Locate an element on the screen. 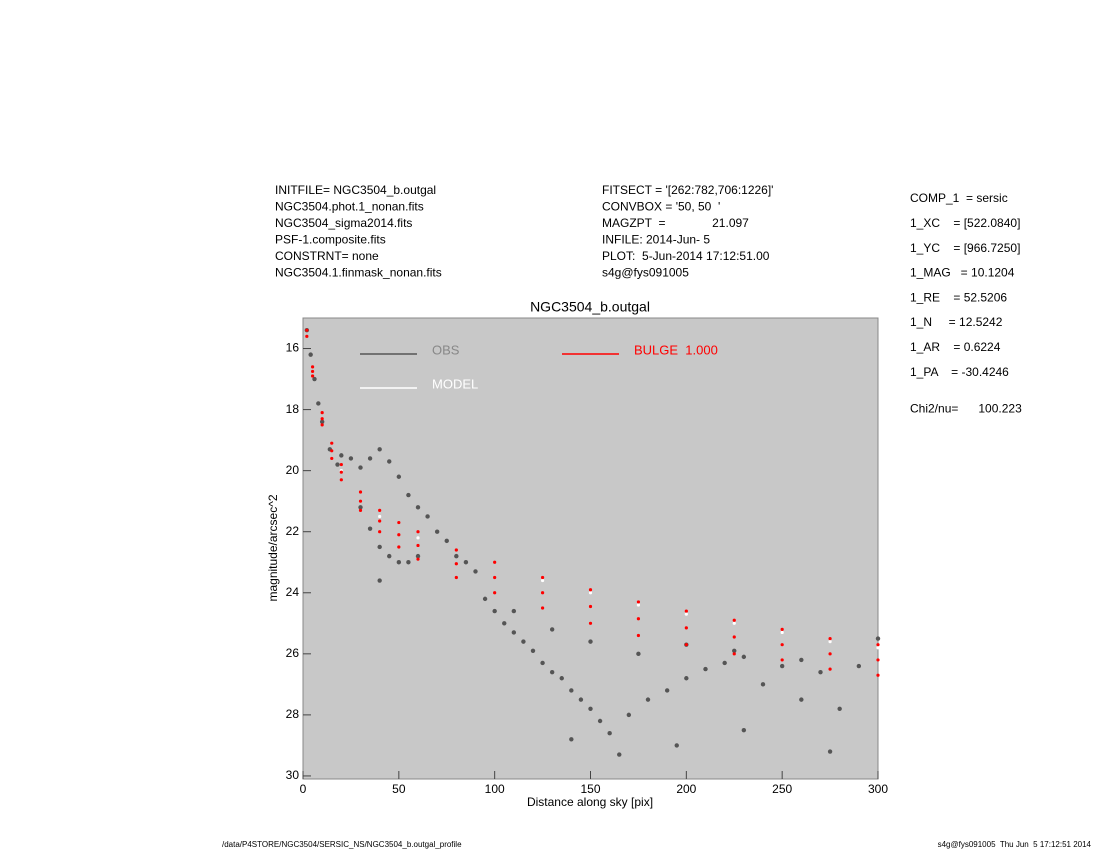  y-tick-label: 16 is located at coordinates (293, 348).